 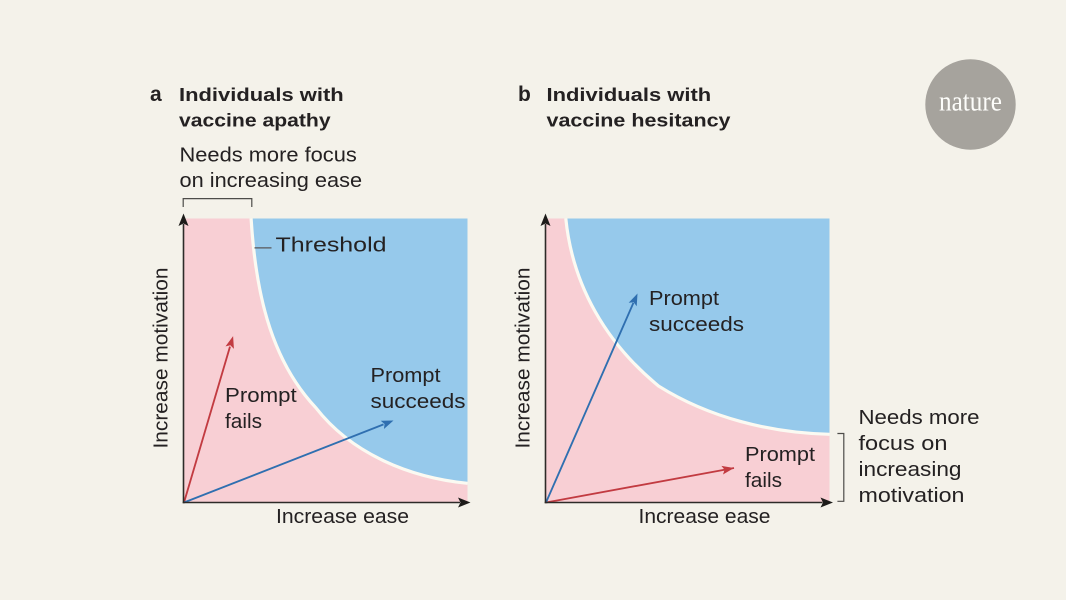 What do you see at coordinates (268, 156) in the screenshot?
I see `svg-text: Needs more focus` at bounding box center [268, 156].